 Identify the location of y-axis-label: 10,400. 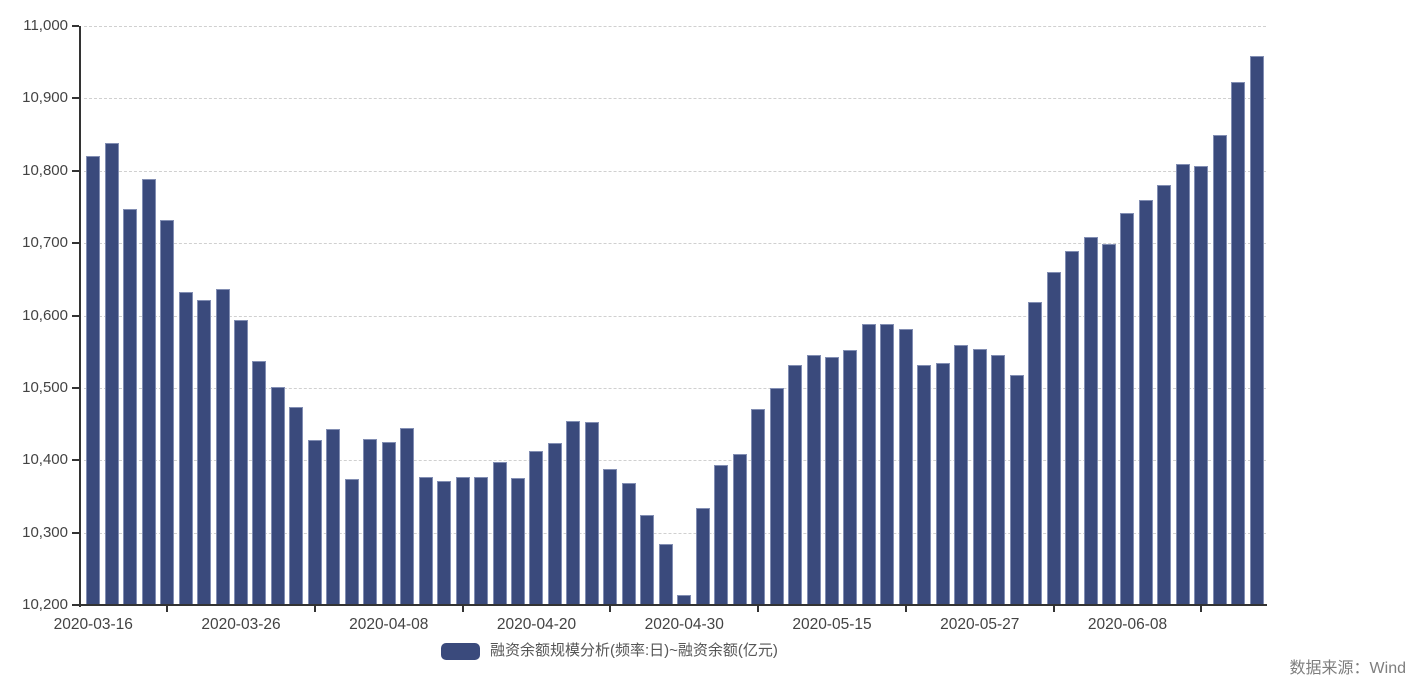
(45, 460).